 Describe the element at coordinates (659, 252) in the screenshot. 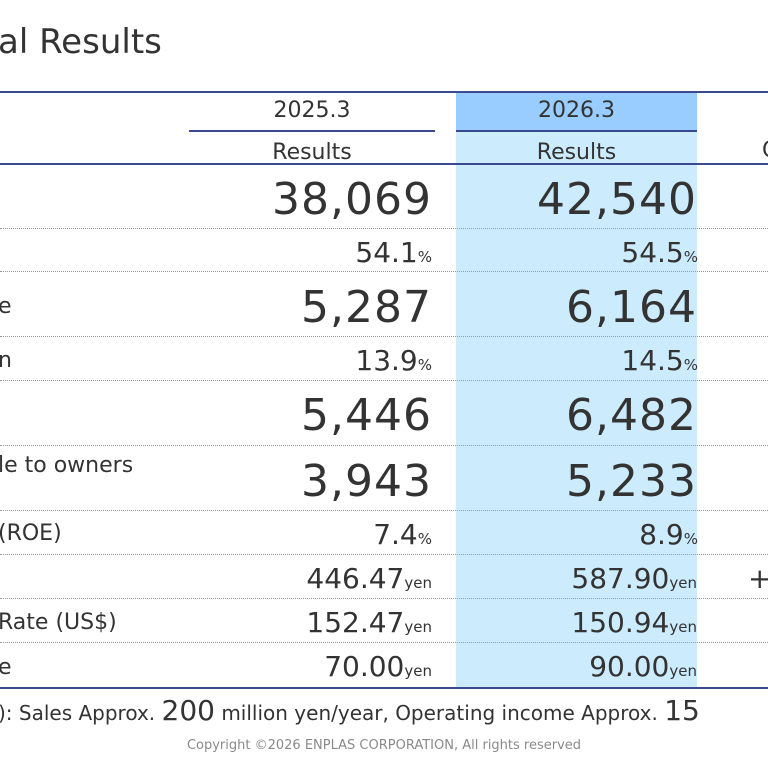

I see `row-value-2026: 54.5%` at that location.